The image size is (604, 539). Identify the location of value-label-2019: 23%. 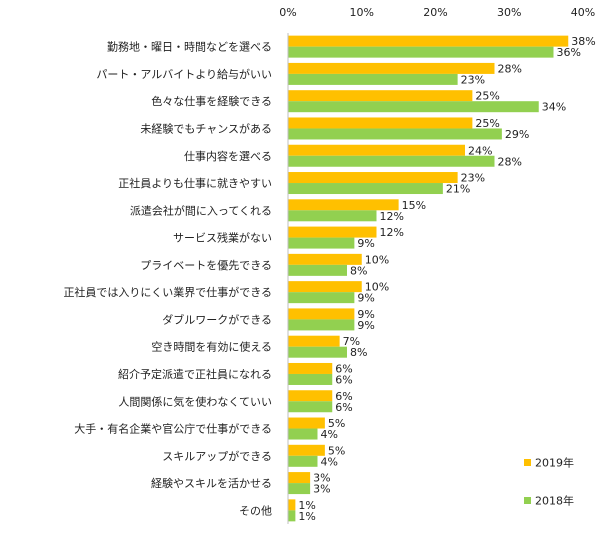
(473, 178).